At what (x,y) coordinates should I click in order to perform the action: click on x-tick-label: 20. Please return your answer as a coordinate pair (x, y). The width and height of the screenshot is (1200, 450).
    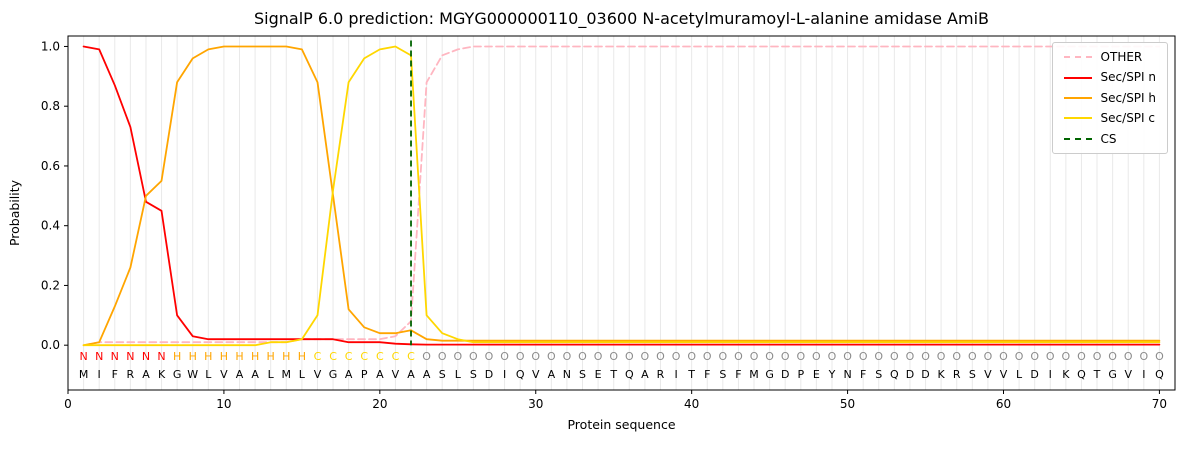
    Looking at the image, I should click on (379, 404).